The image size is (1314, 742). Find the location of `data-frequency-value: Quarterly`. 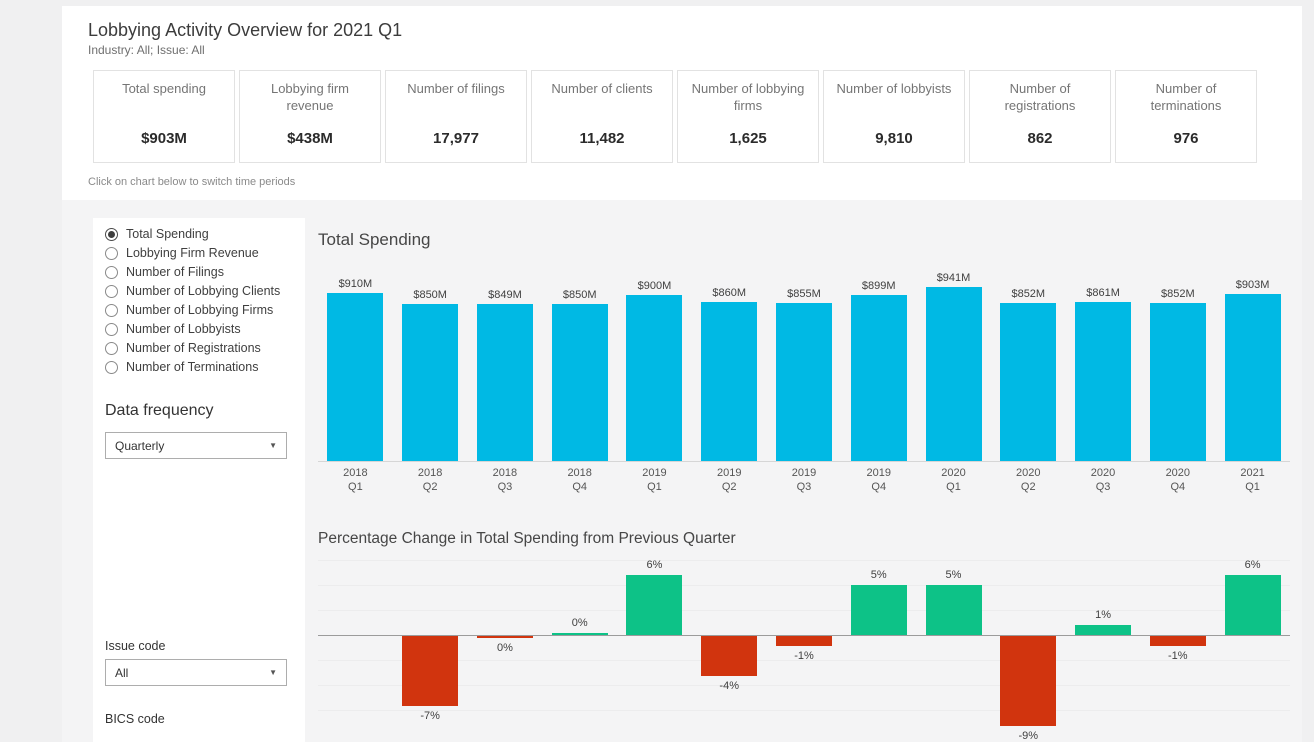

data-frequency-value: Quarterly is located at coordinates (140, 445).